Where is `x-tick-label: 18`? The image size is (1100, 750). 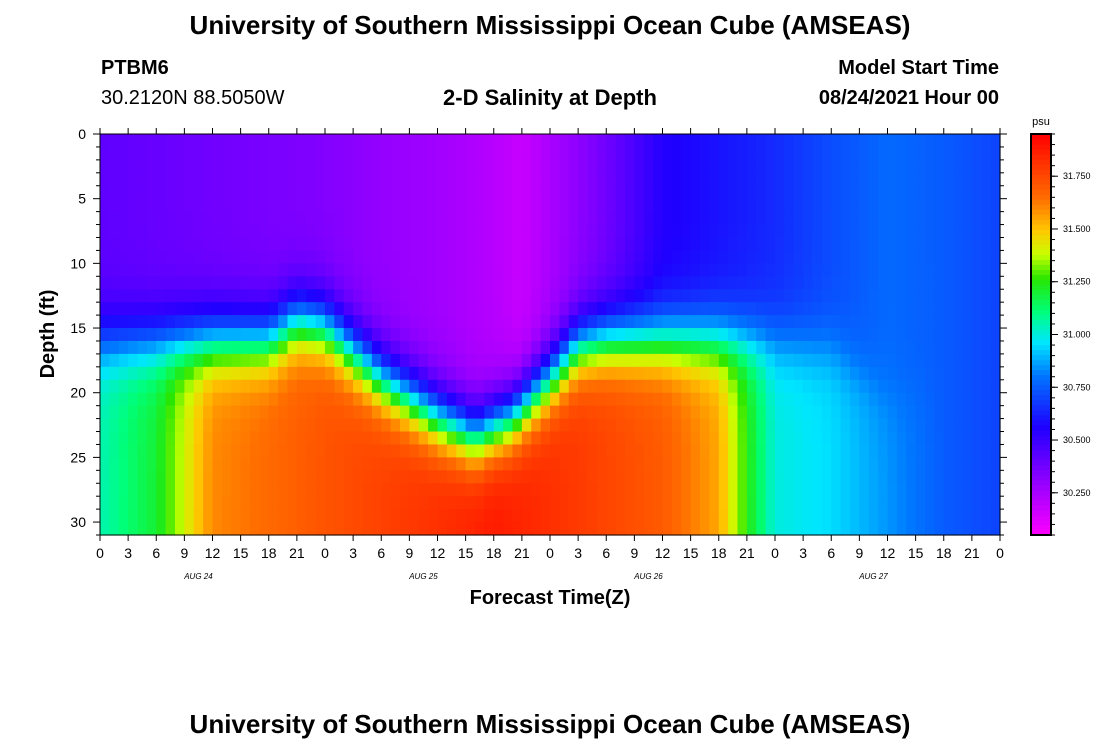 x-tick-label: 18 is located at coordinates (719, 553).